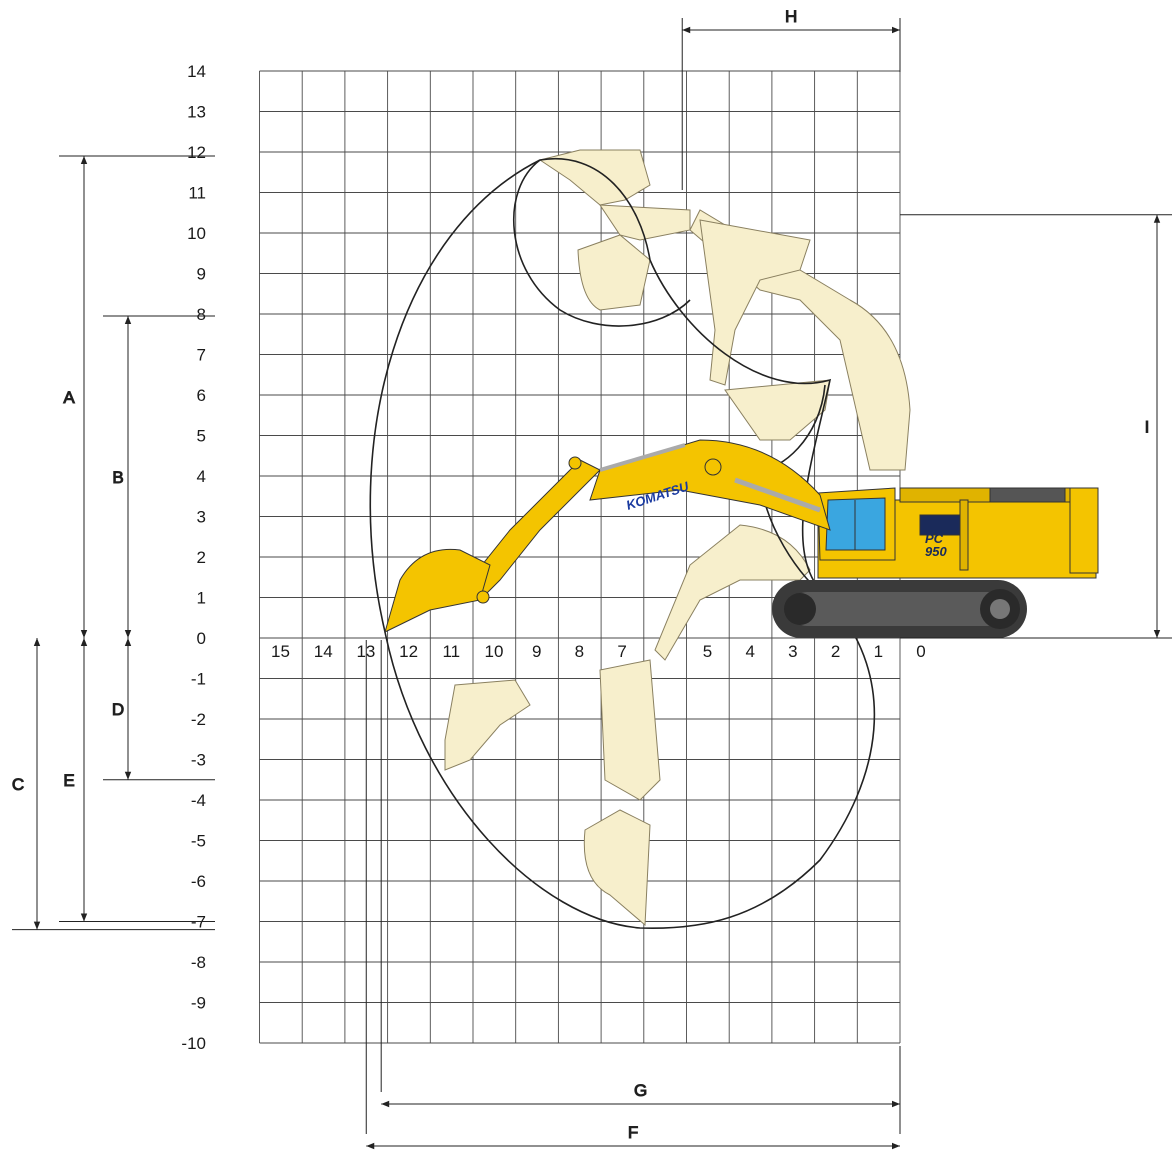  I want to click on y-tick-label: 7, so click(201, 355).